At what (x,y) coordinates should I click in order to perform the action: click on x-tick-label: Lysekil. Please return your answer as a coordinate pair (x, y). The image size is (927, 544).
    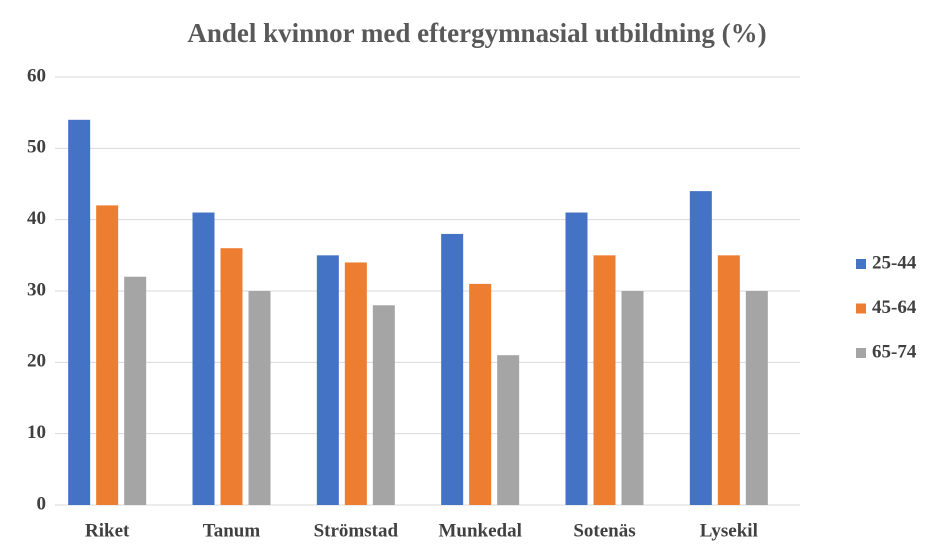
    Looking at the image, I should click on (729, 530).